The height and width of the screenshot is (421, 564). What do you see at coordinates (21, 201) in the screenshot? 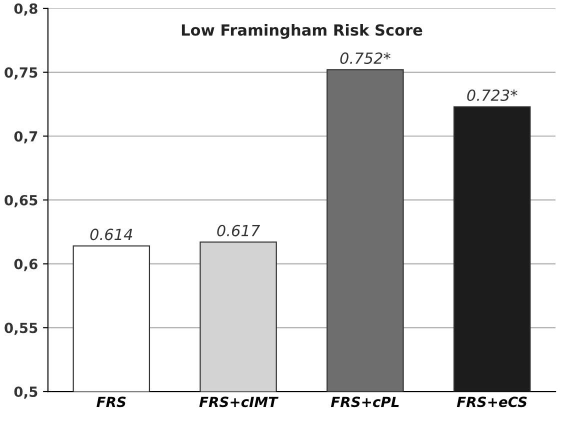
I see `y-tick-label: 0,65` at bounding box center [21, 201].